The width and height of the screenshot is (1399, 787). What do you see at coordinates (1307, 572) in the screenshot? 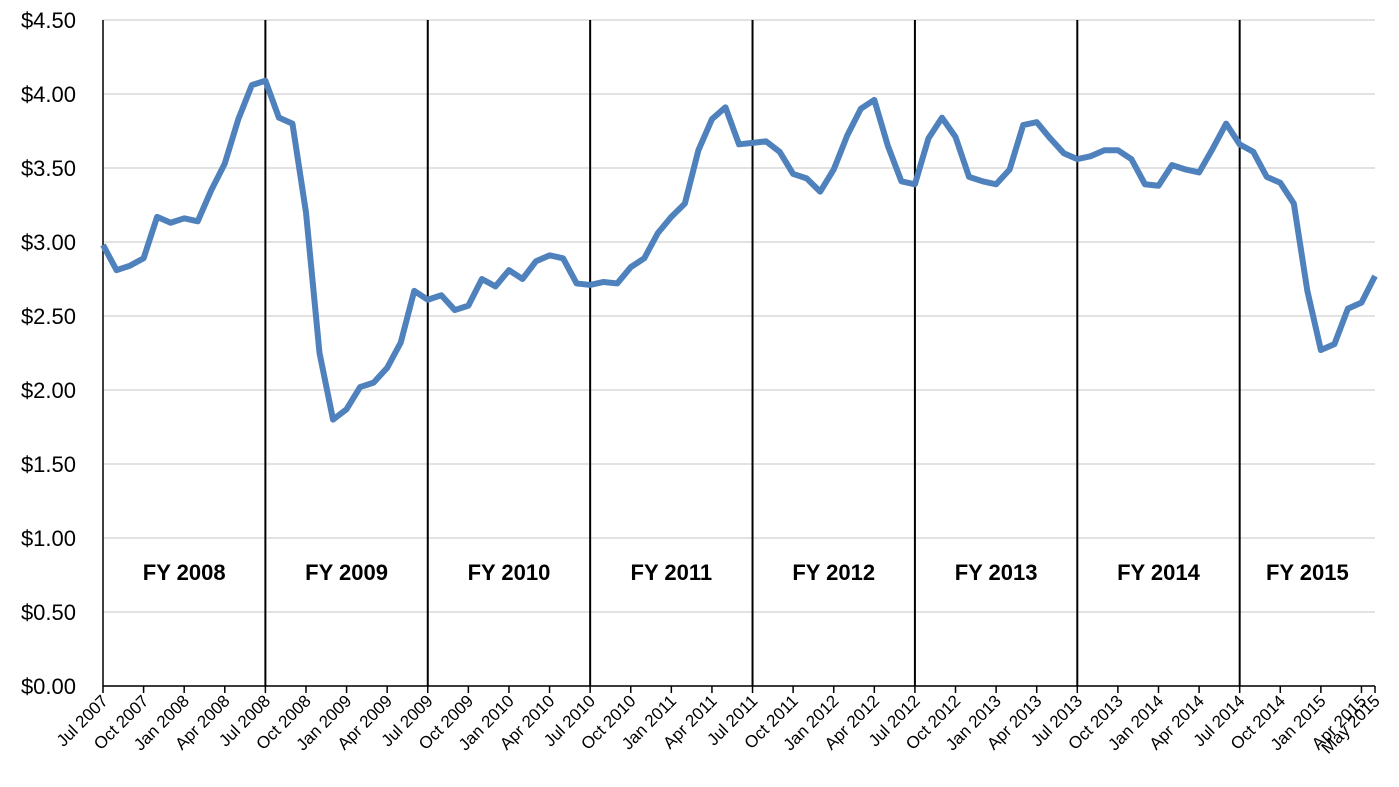
I see `annotation: FY 2015` at bounding box center [1307, 572].